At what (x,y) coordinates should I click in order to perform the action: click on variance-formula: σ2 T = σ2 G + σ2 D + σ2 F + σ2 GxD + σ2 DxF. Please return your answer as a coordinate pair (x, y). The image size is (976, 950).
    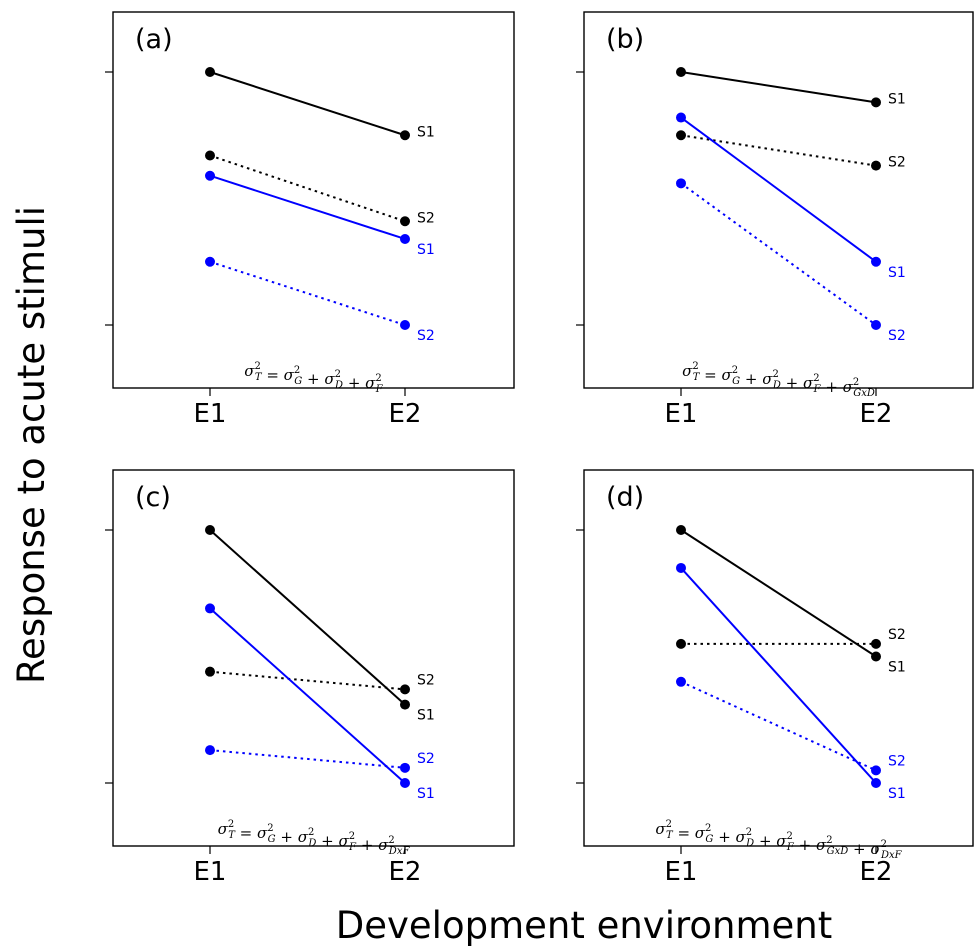
    Looking at the image, I should click on (778, 840).